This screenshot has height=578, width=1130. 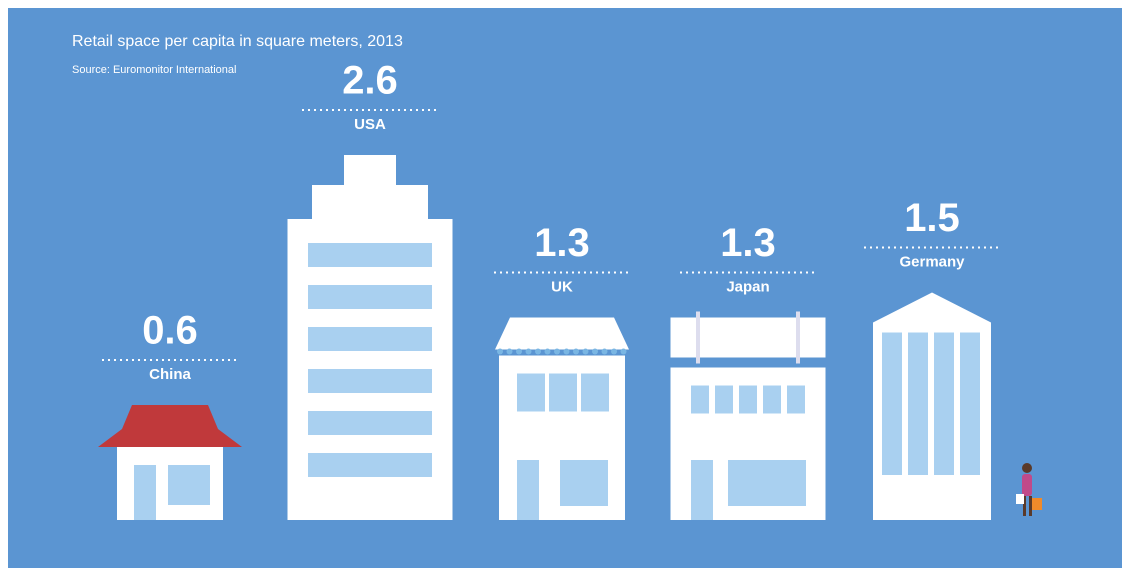 I want to click on tower-mid, so click(x=370, y=202).